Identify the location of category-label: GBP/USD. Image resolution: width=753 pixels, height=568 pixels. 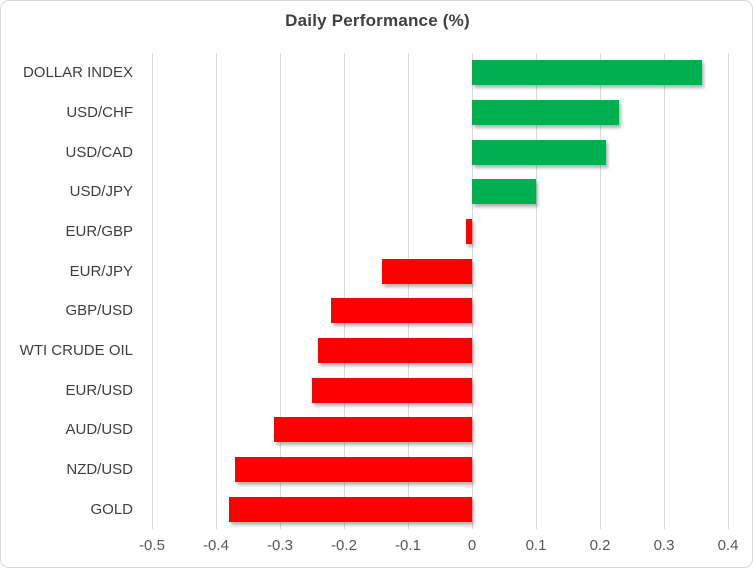
(99, 311).